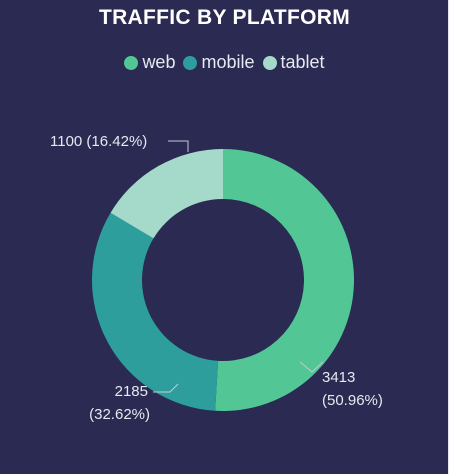 This screenshot has width=449, height=474. What do you see at coordinates (166, 194) in the screenshot?
I see `slice-tablet` at bounding box center [166, 194].